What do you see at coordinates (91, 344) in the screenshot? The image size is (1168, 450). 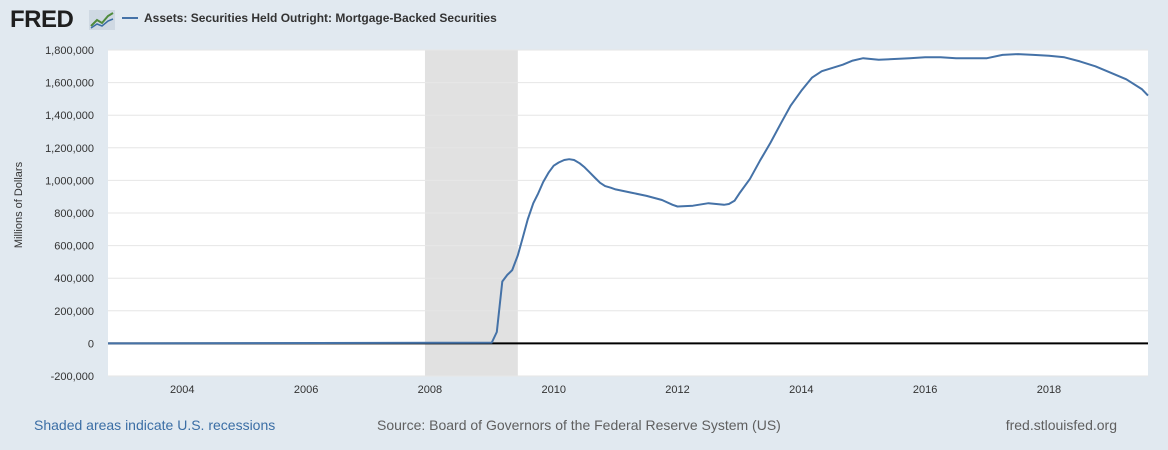 I see `y-tick-label: 0` at bounding box center [91, 344].